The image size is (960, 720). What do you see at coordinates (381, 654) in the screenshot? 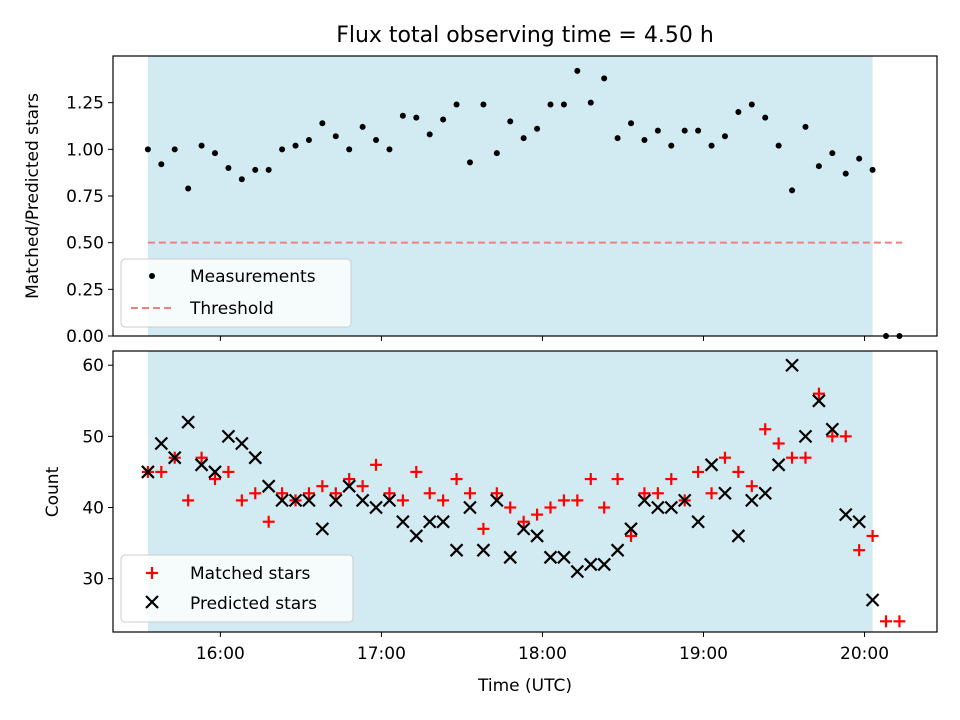
I see `x-tick-label: 17:00` at bounding box center [381, 654].